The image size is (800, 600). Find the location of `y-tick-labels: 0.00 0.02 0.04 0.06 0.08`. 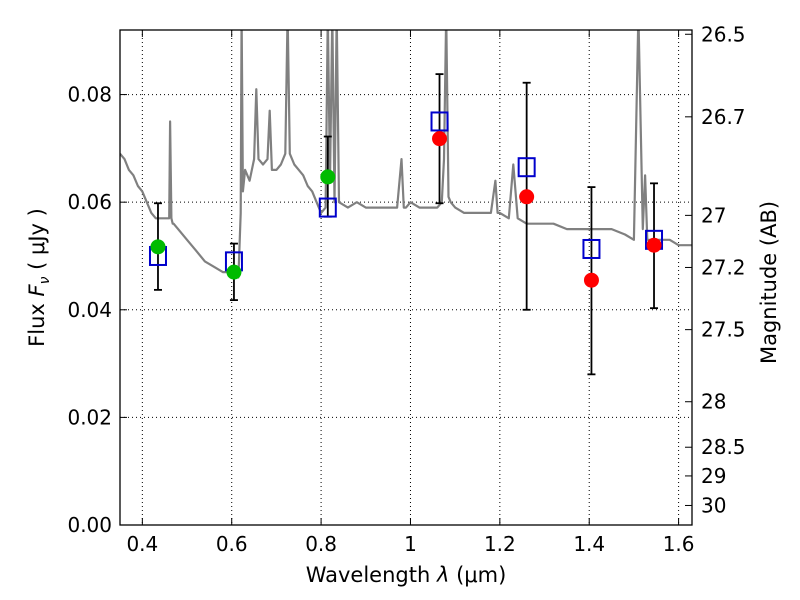

y-tick-labels: 0.00 0.02 0.04 0.06 0.08 is located at coordinates (89, 310).